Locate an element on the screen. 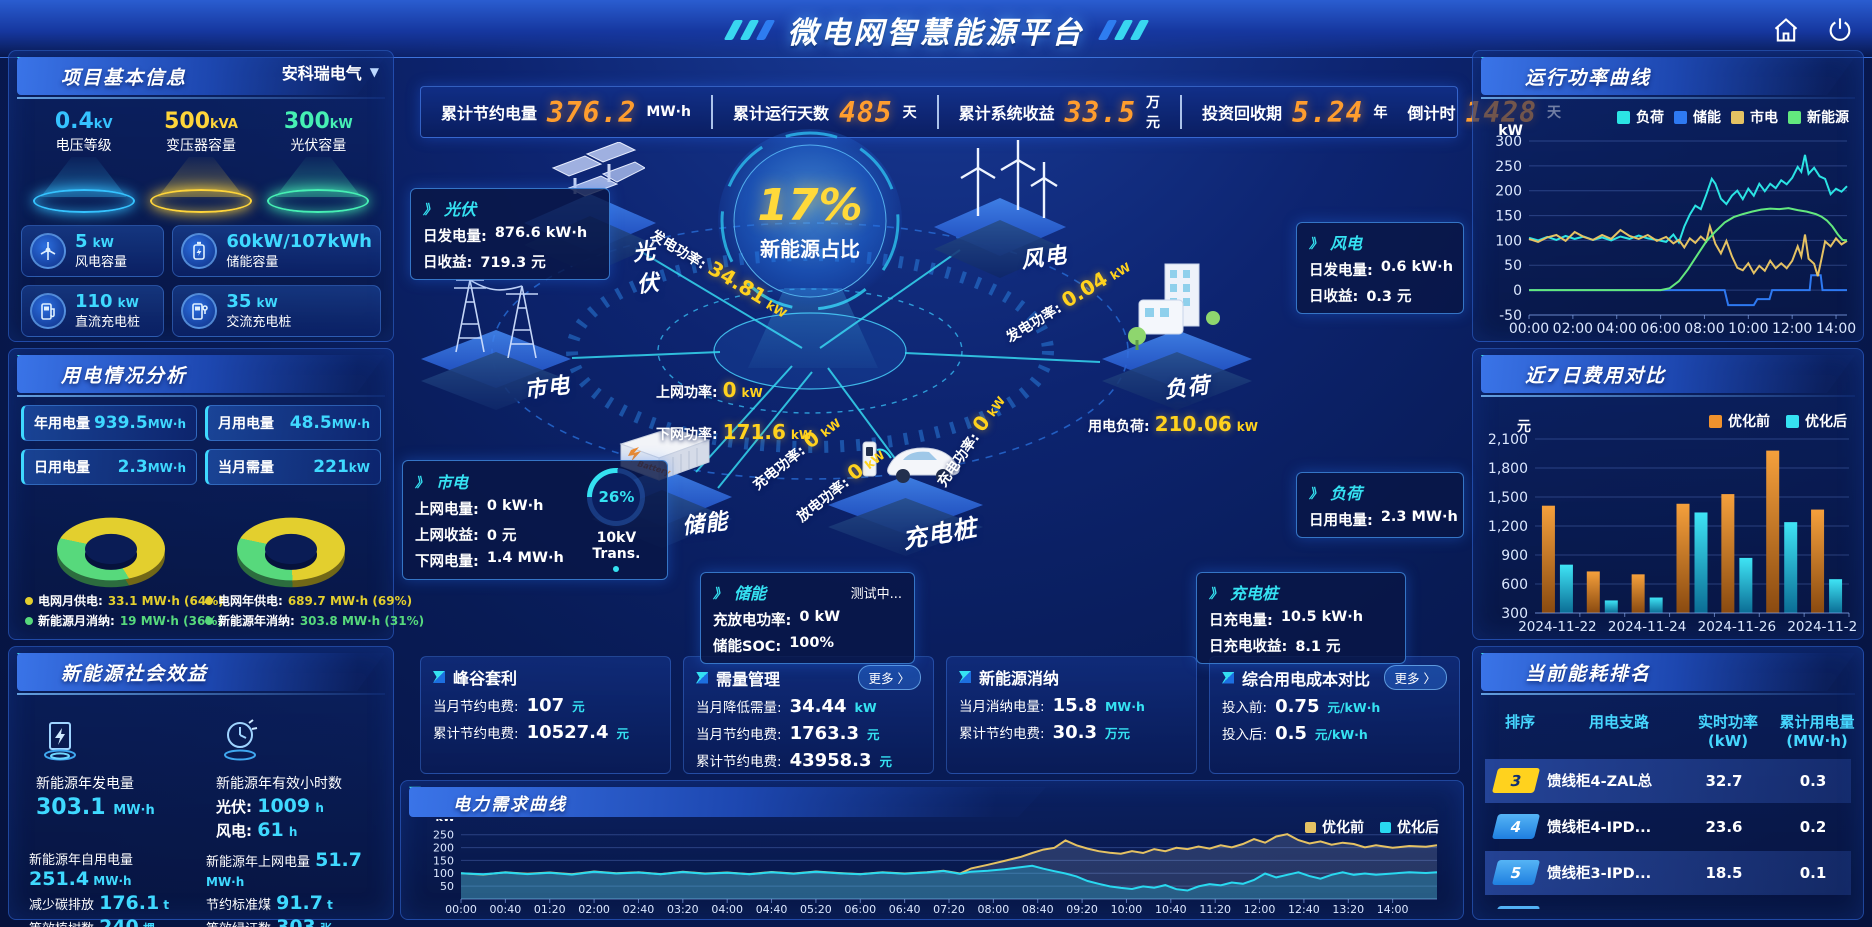  ranking-row: 5 馈线柜3-IPD... 18.5 0.1 is located at coordinates (1668, 872).